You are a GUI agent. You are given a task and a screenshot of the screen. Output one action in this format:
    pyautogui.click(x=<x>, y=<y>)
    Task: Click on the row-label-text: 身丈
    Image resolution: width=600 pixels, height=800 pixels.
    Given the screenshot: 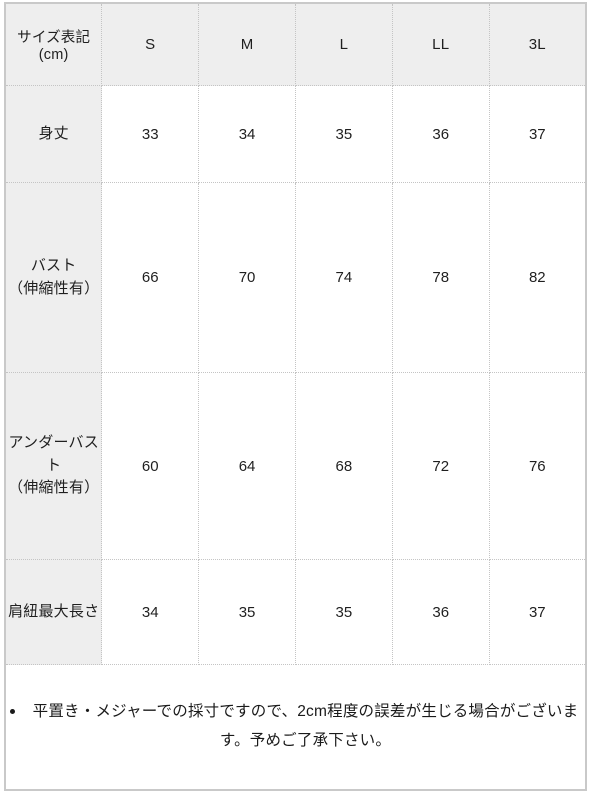 What is the action you would take?
    pyautogui.click(x=53, y=133)
    